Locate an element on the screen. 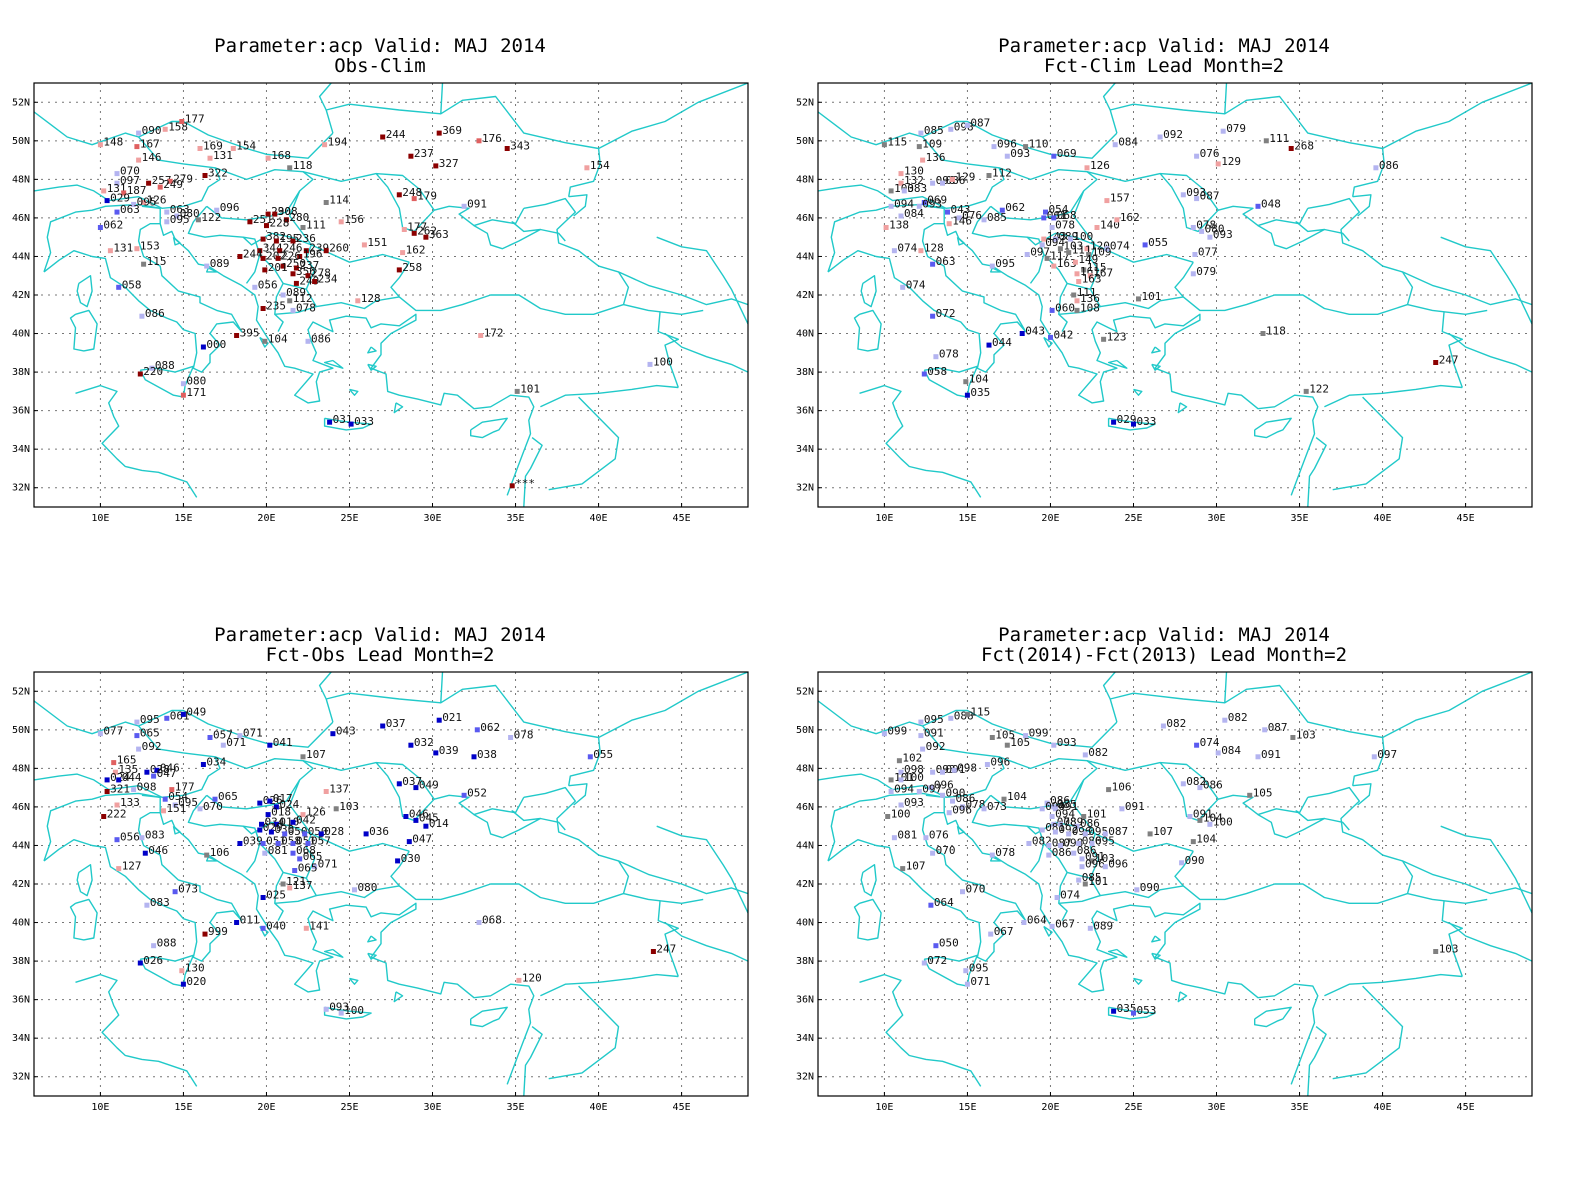 The width and height of the screenshot is (1596, 1200). lon-tick-label: 45E is located at coordinates (1466, 1107).